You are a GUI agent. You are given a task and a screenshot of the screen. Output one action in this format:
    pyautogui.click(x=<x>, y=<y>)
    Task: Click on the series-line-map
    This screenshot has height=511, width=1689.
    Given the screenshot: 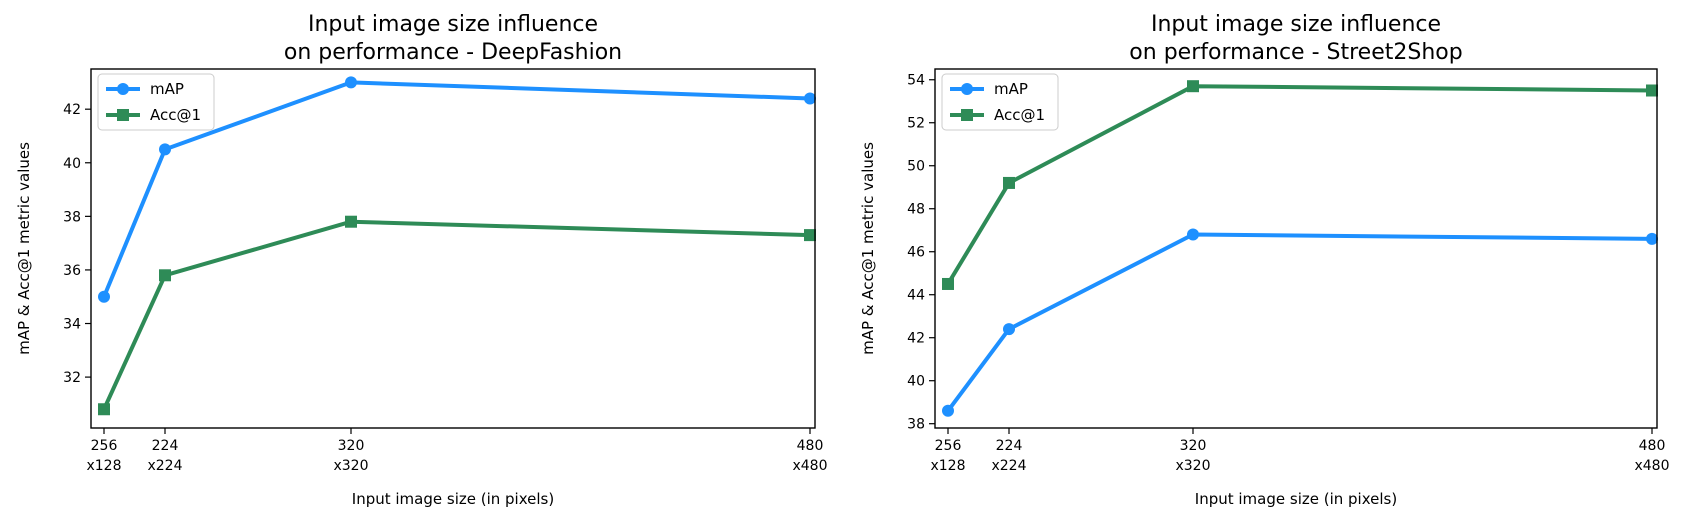 What is the action you would take?
    pyautogui.click(x=1299, y=322)
    